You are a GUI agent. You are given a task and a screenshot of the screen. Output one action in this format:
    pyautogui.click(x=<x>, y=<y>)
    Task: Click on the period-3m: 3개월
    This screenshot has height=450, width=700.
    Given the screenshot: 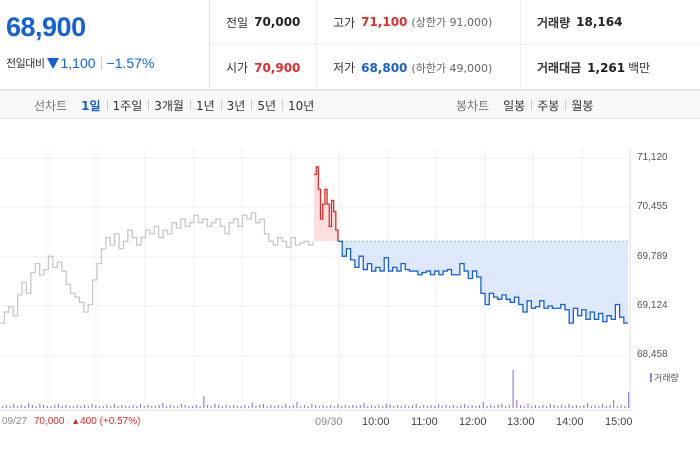 What is the action you would take?
    pyautogui.click(x=169, y=105)
    